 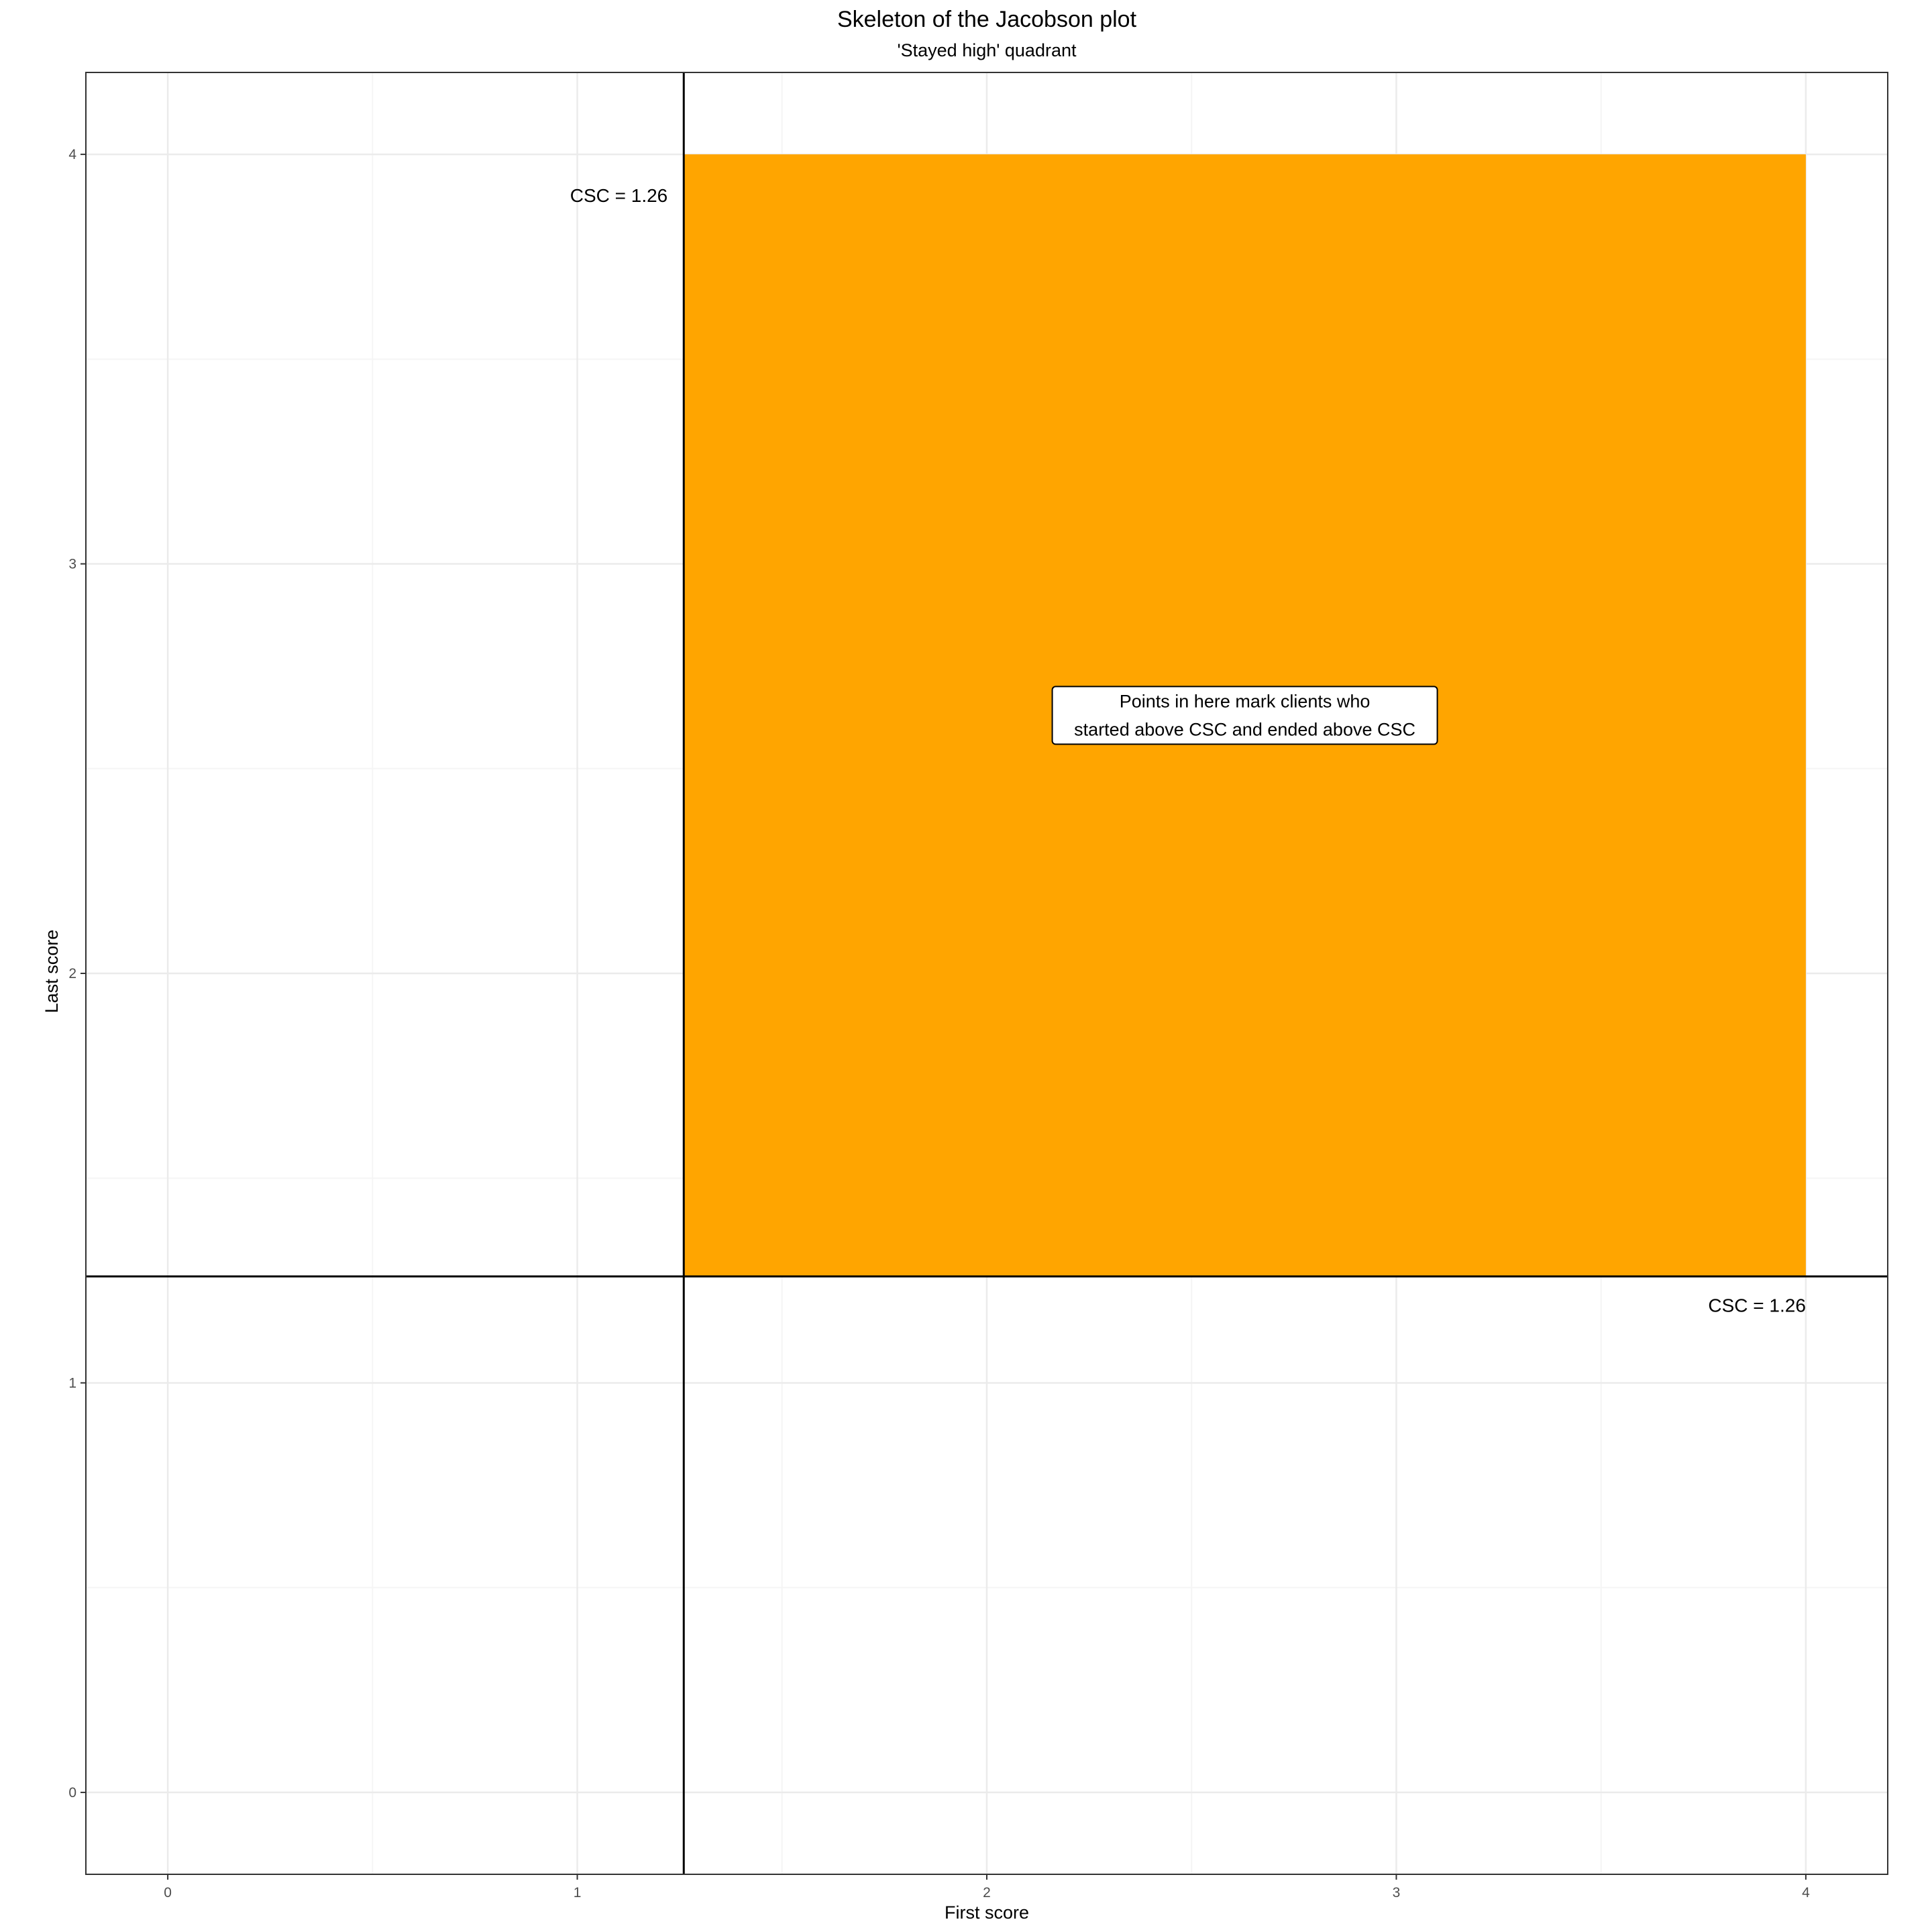 I want to click on quadrant-note-line: Points in here mark clients who, so click(x=1245, y=701).